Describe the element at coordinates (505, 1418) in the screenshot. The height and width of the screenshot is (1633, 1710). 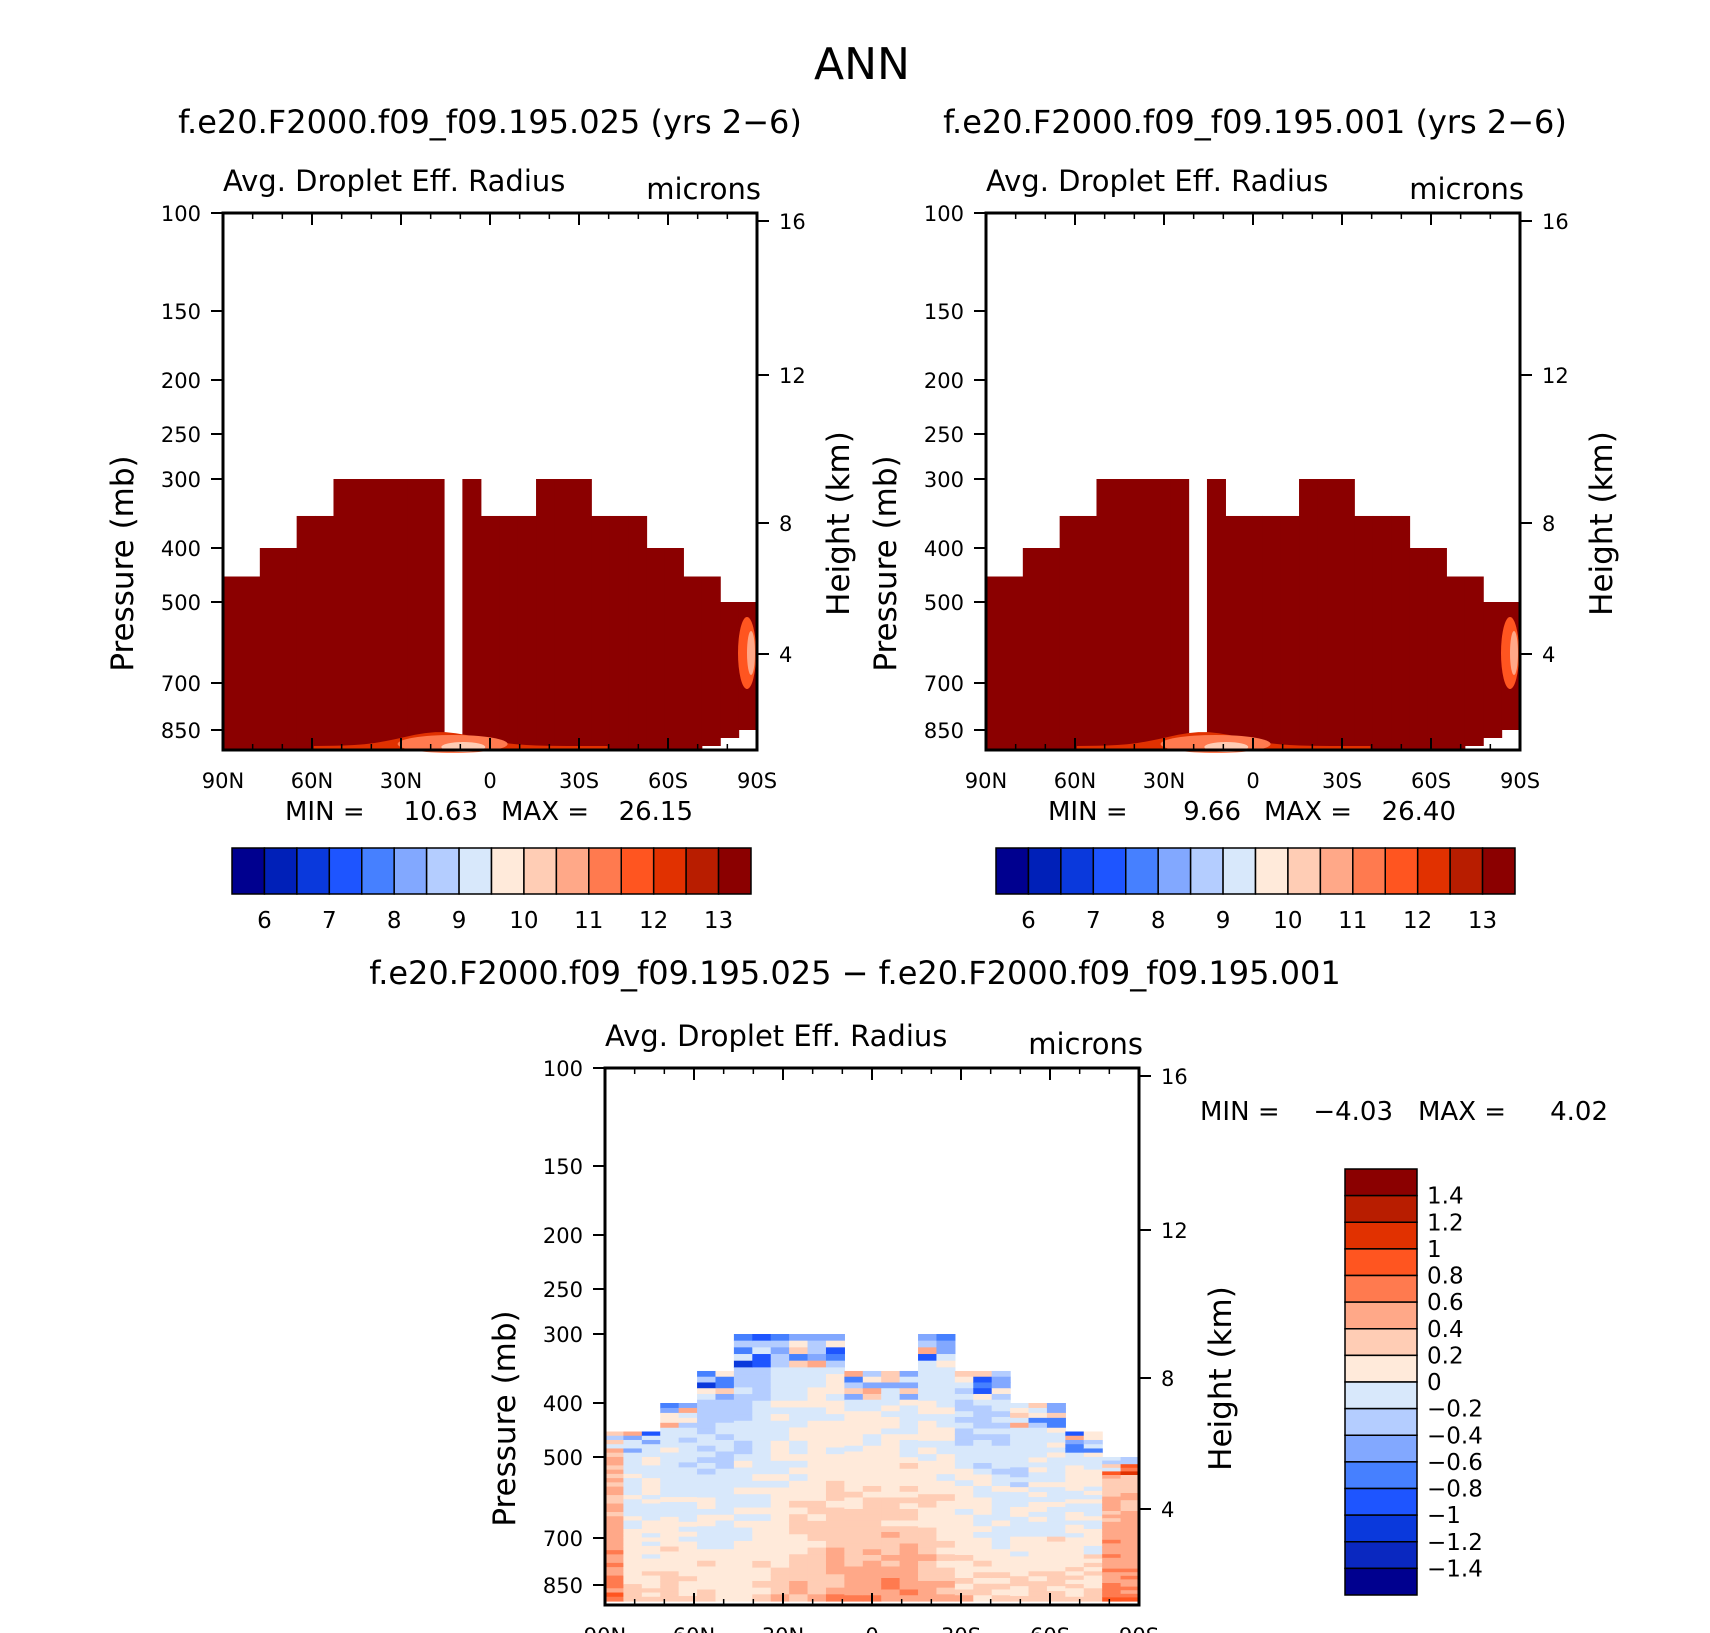
I see `y-axis-label: Pressure (mb)` at that location.